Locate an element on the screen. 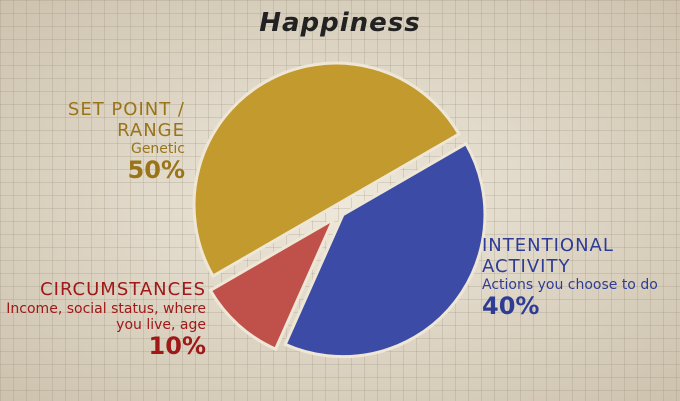 This screenshot has height=401, width=680. description-label: Actions you choose to do is located at coordinates (570, 285).